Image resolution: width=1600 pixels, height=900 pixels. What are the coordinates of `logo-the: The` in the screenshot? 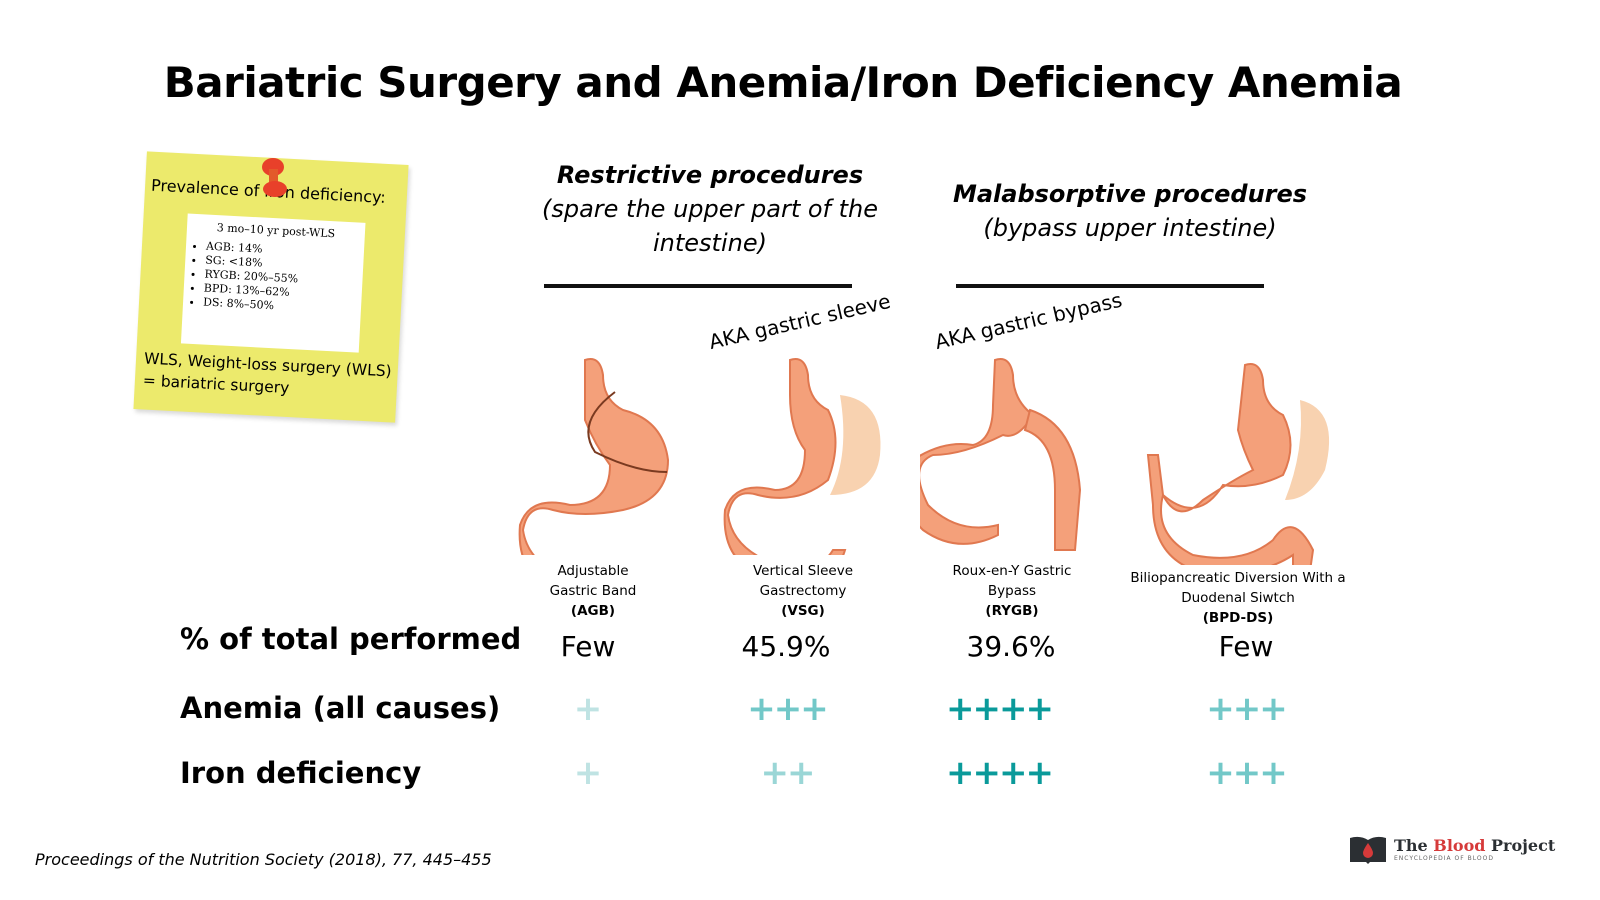 It's located at (1414, 845).